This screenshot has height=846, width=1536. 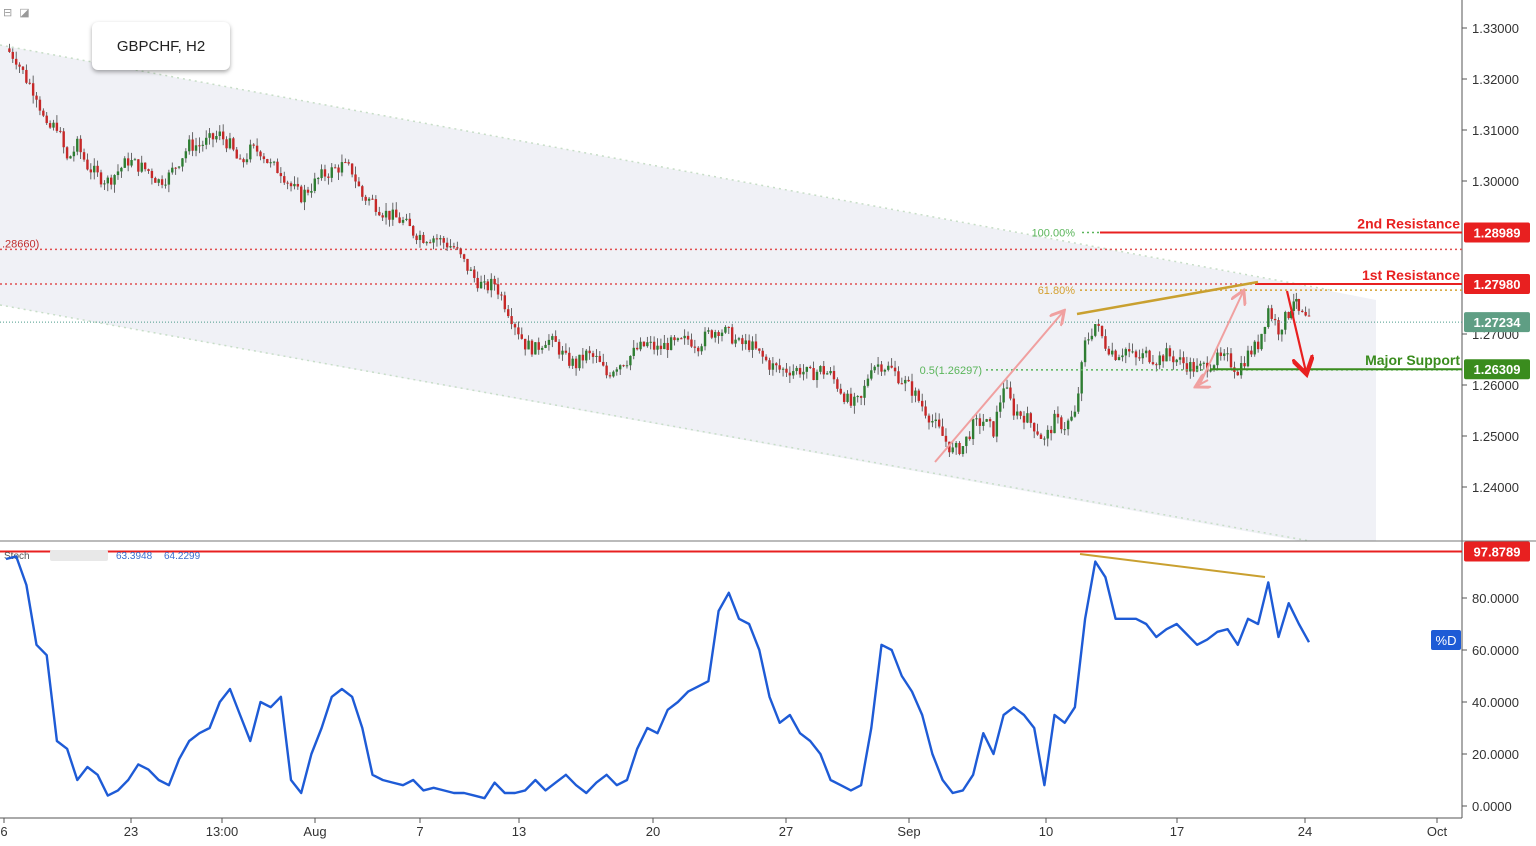 What do you see at coordinates (1172, 565) in the screenshot?
I see `osc-divergence-line` at bounding box center [1172, 565].